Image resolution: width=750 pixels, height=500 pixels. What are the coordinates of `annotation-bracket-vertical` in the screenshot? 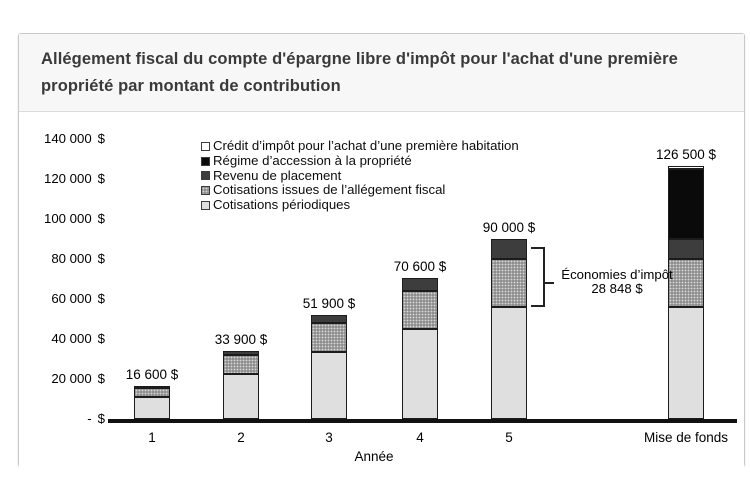 It's located at (544, 277).